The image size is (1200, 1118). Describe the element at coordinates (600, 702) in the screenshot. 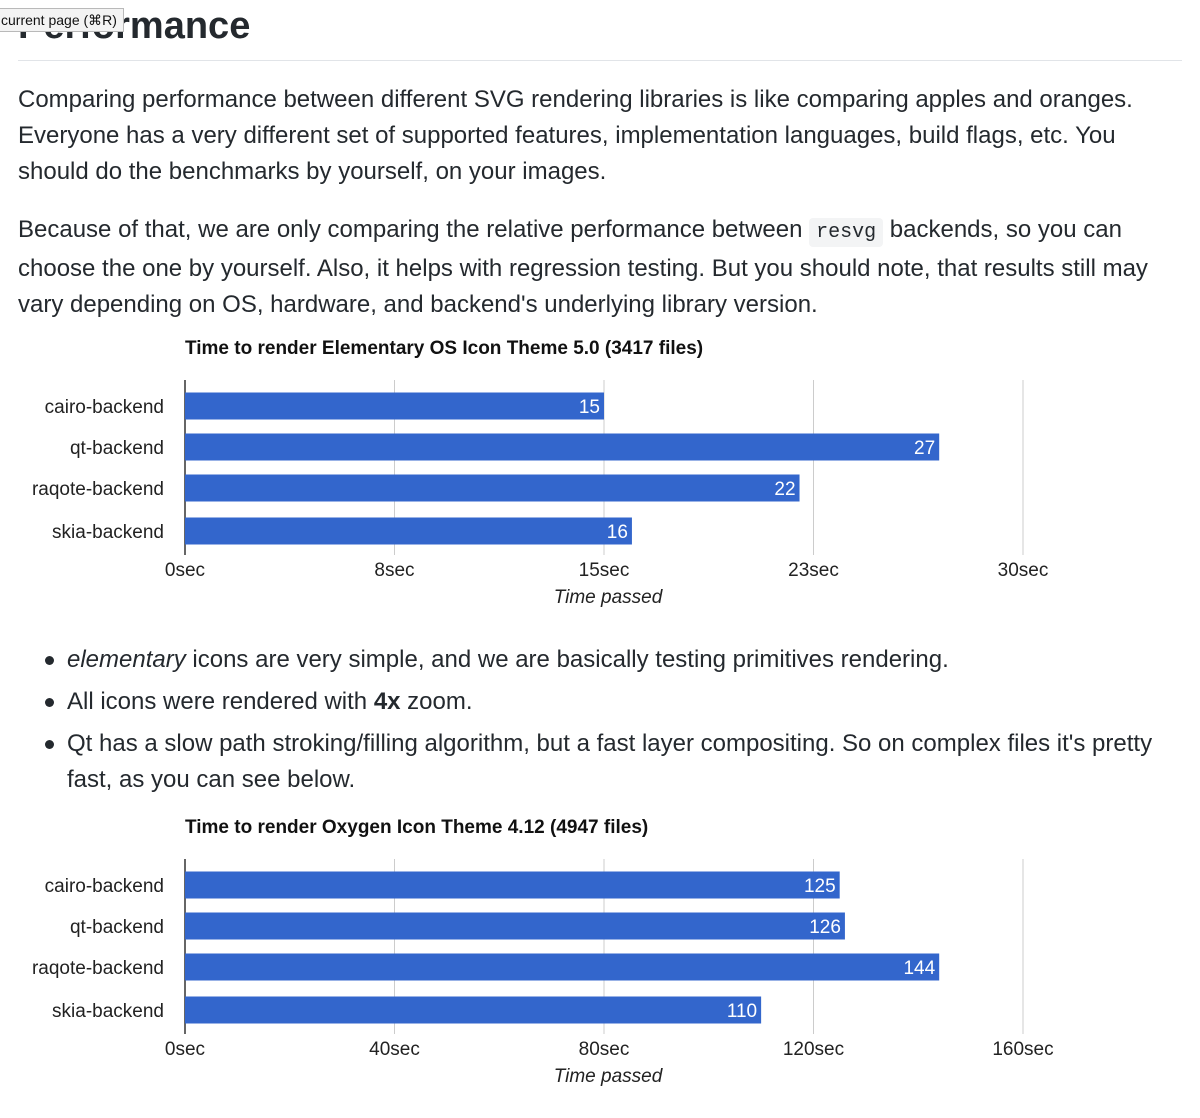

I see `note-item-zoom: All icons were rendered with 4x zoom.` at that location.